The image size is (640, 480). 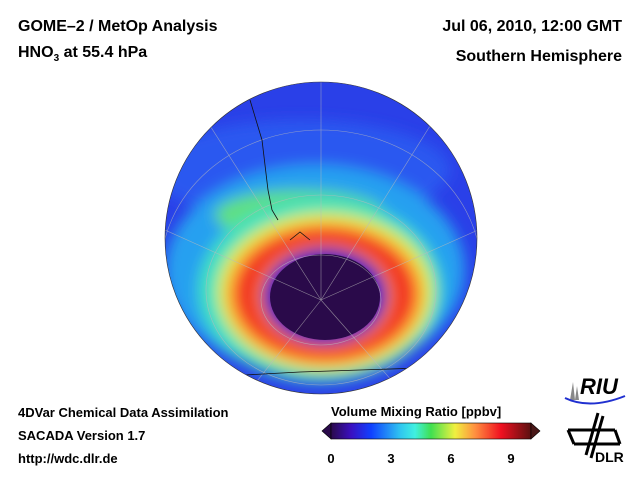 I want to click on colorbar, so click(x=431, y=431).